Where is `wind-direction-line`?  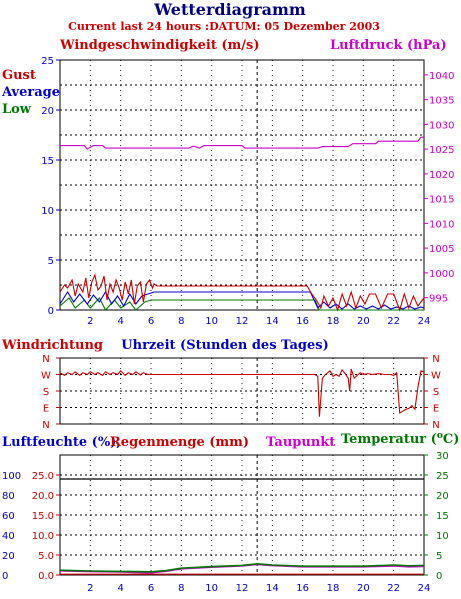 wind-direction-line is located at coordinates (242, 392).